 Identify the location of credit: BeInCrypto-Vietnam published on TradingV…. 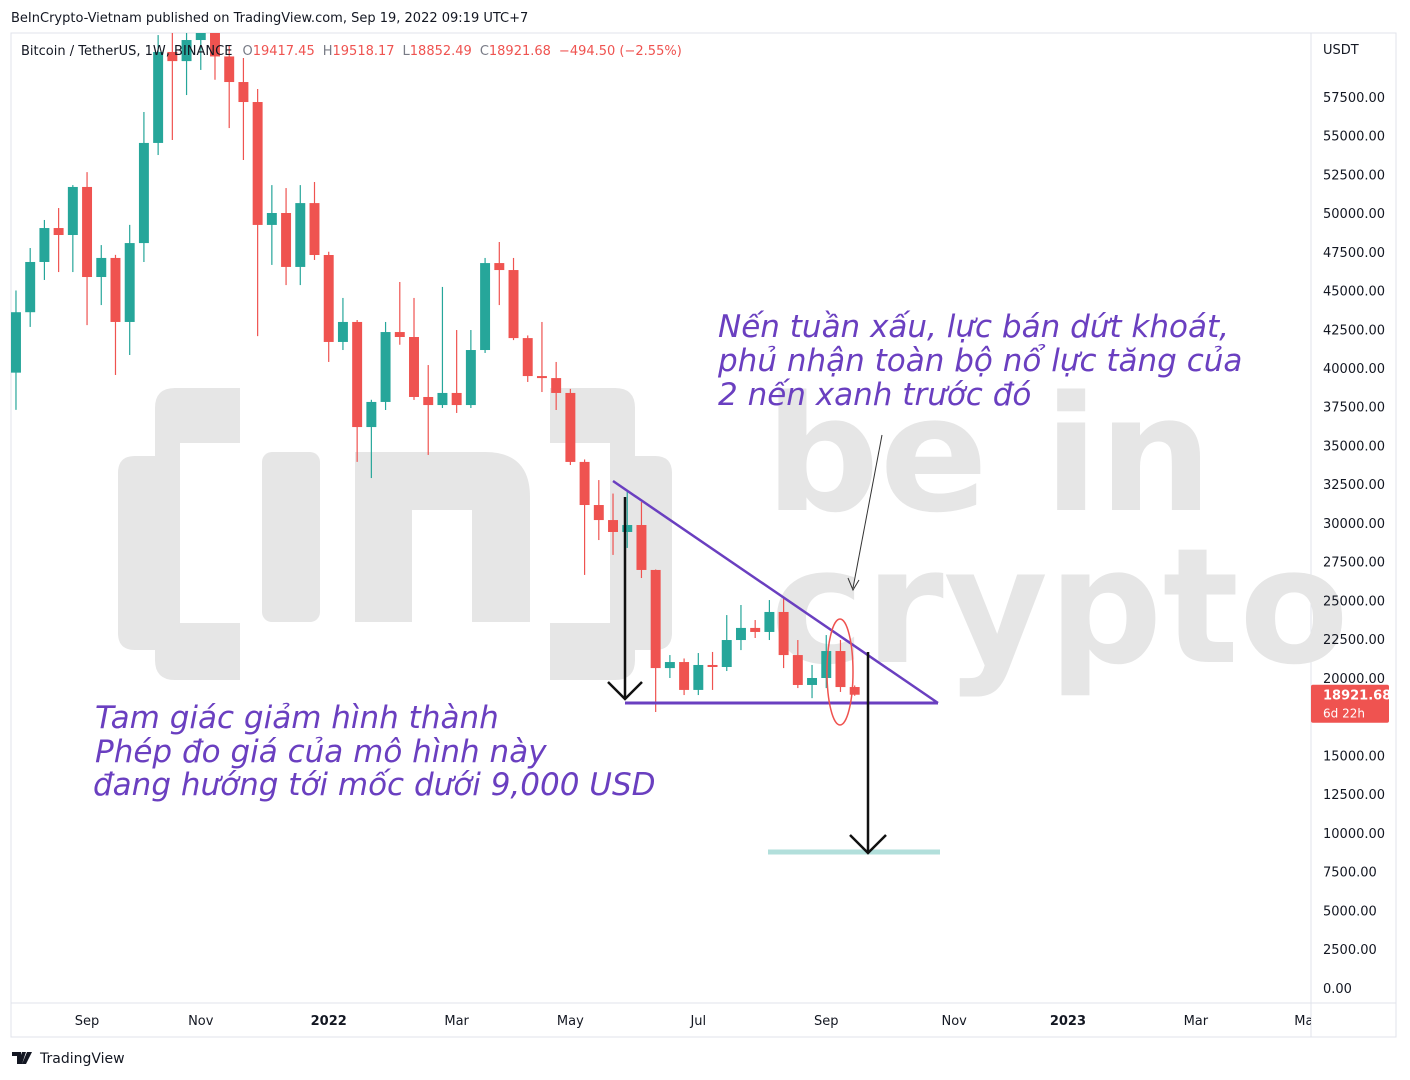
(269, 18).